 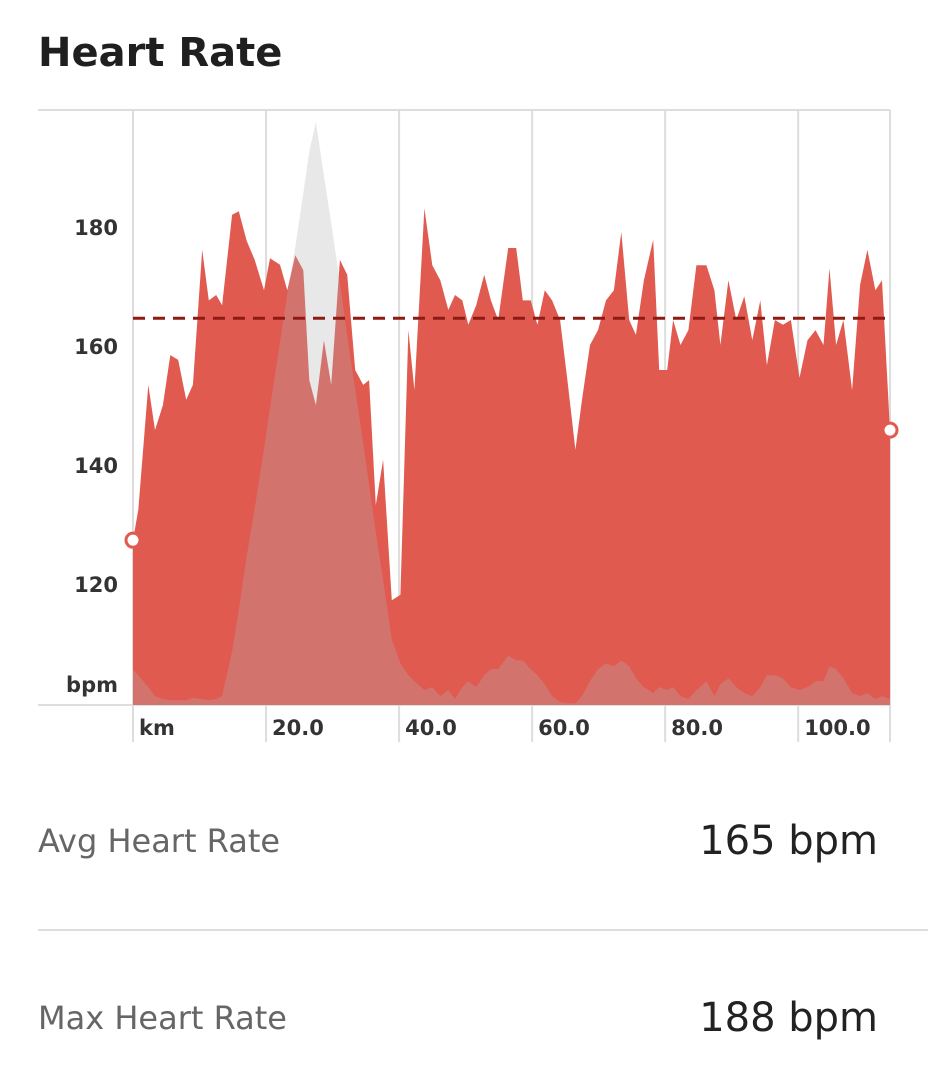 What do you see at coordinates (431, 728) in the screenshot?
I see `x-tick-label: 40.0` at bounding box center [431, 728].